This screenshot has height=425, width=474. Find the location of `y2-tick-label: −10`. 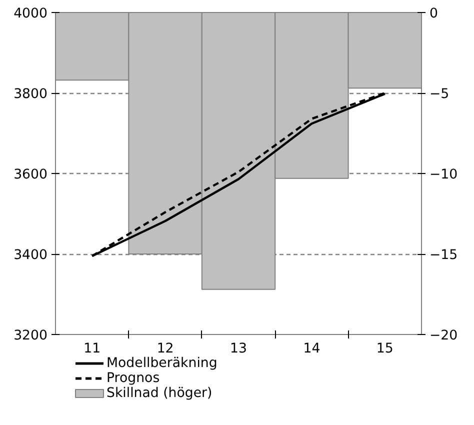

y2-tick-label: −10 is located at coordinates (444, 175).